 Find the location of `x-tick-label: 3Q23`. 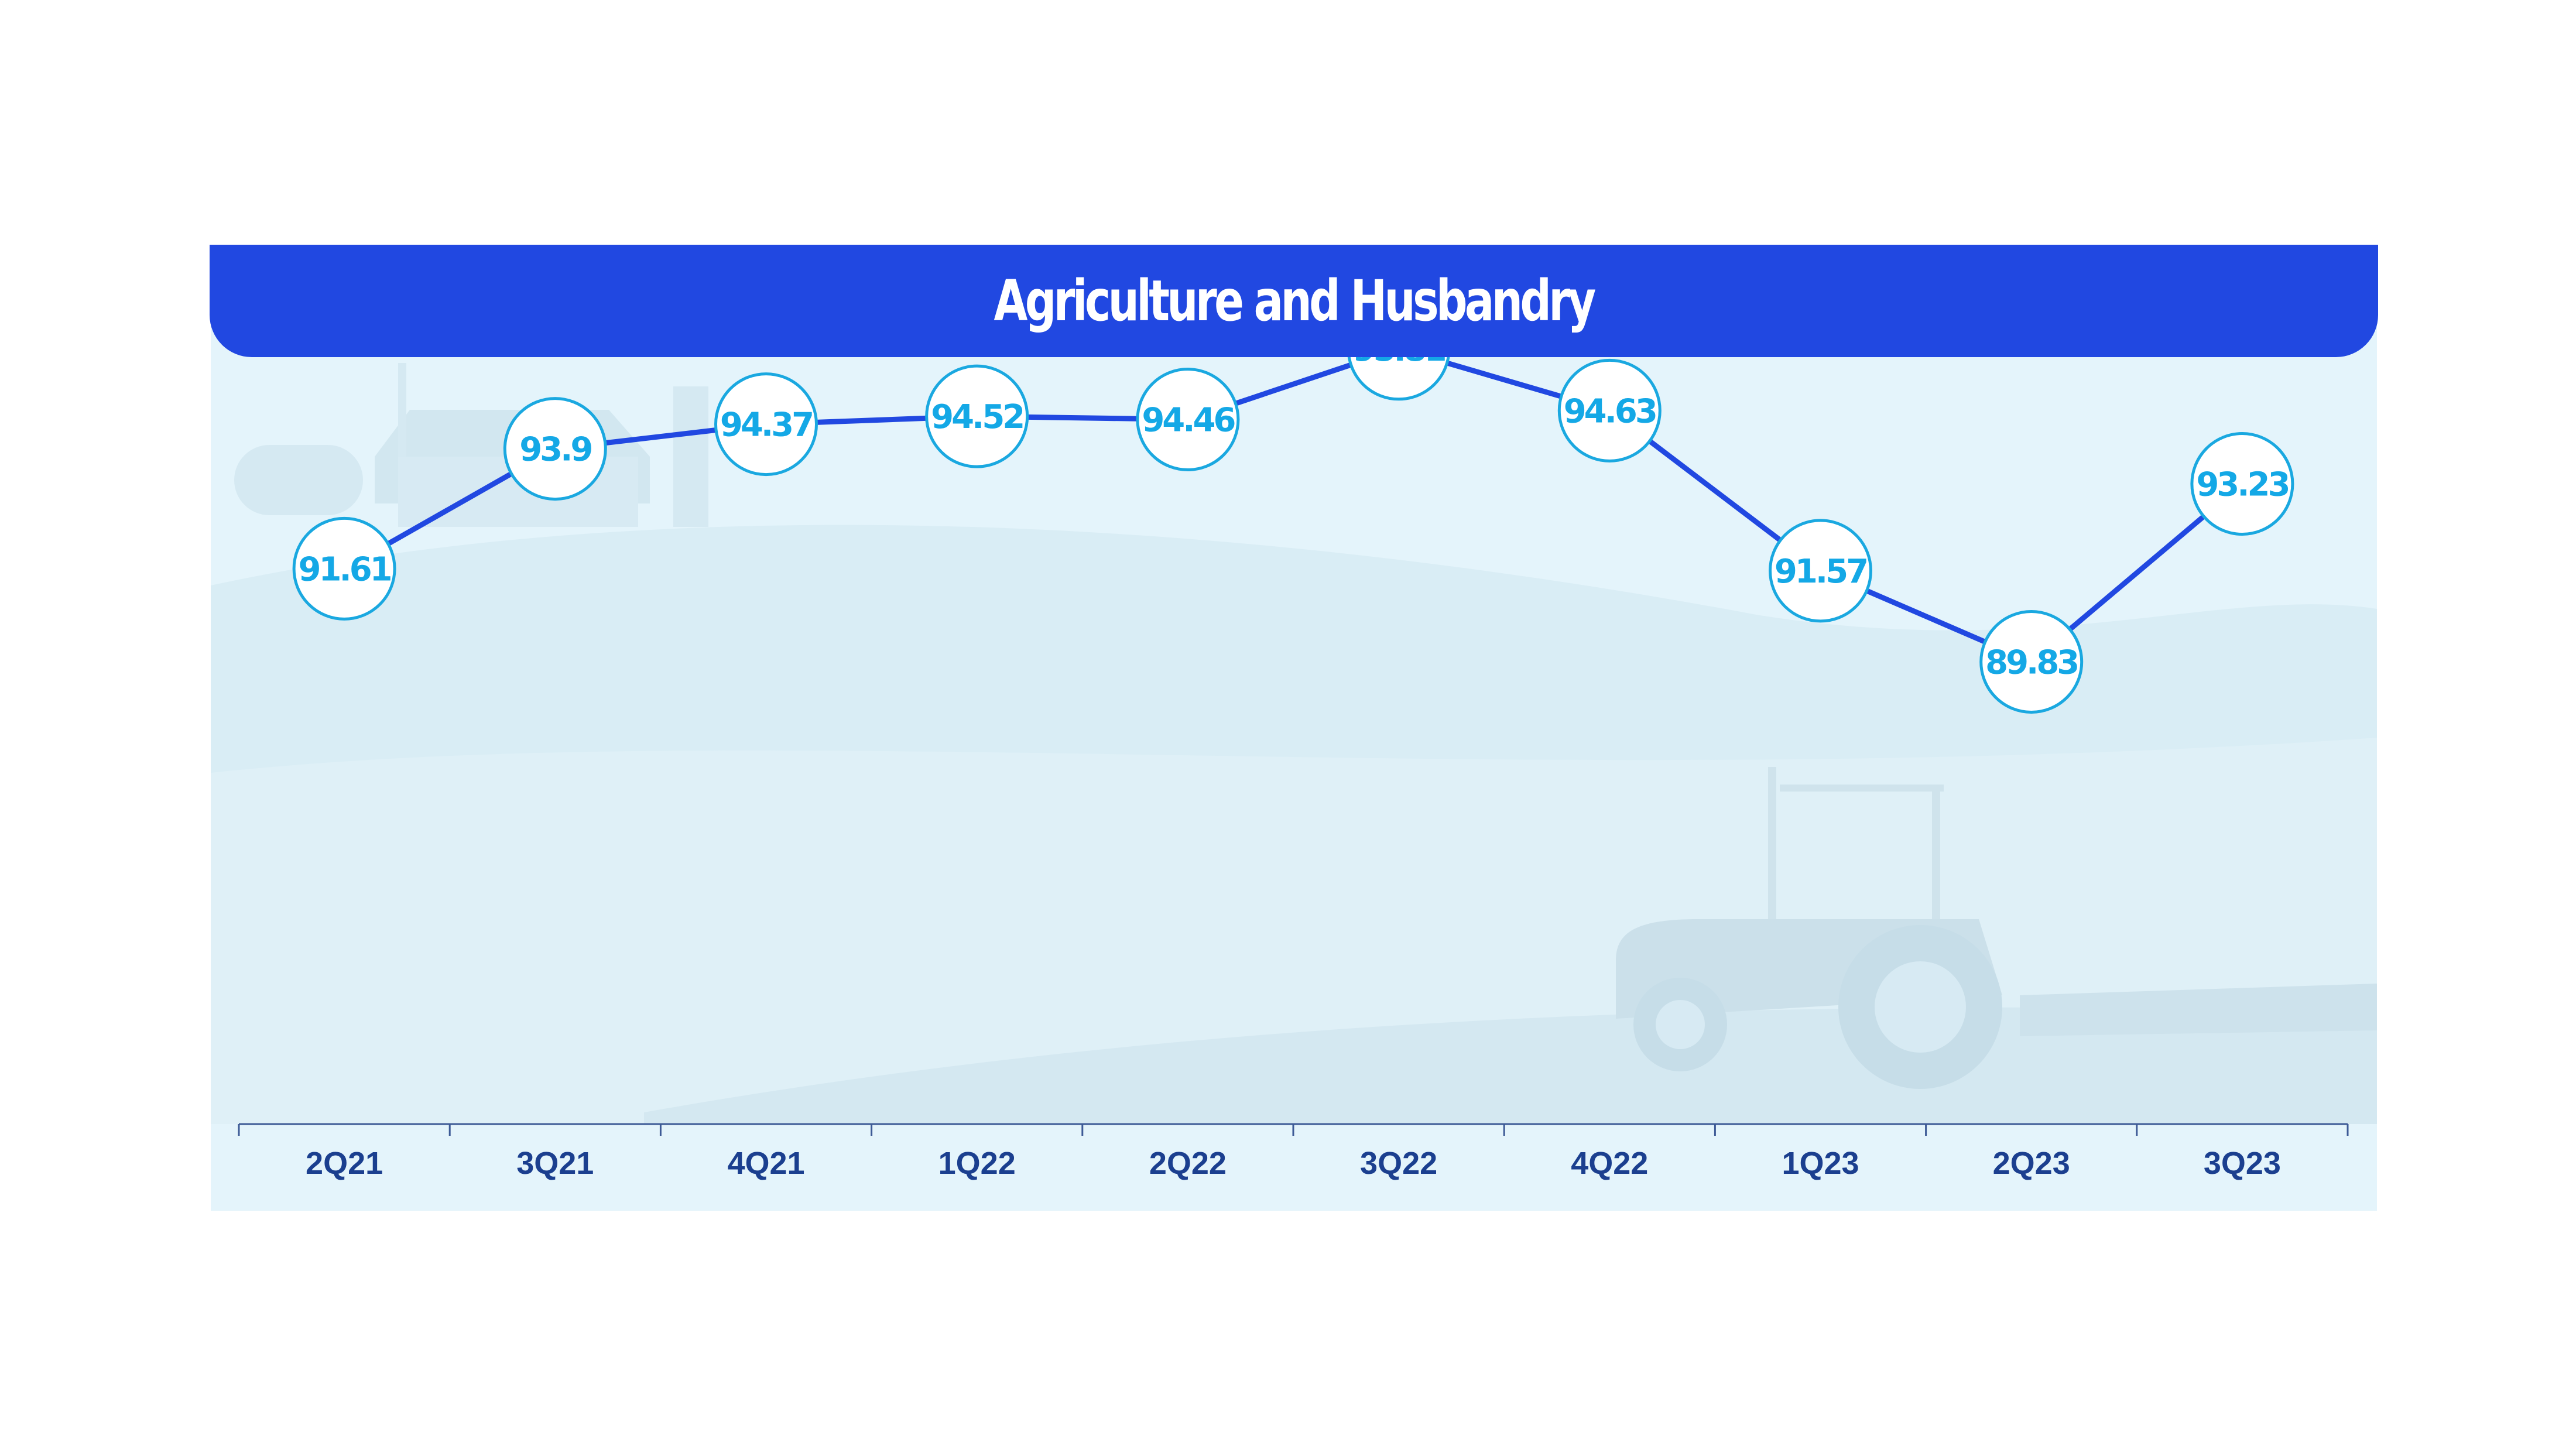

x-tick-label: 3Q23 is located at coordinates (2242, 1163).